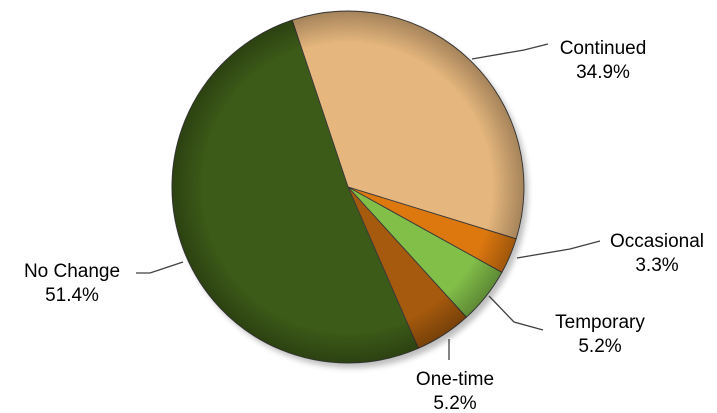 Image resolution: width=717 pixels, height=413 pixels. I want to click on slice-category-label: Temporary, so click(600, 322).